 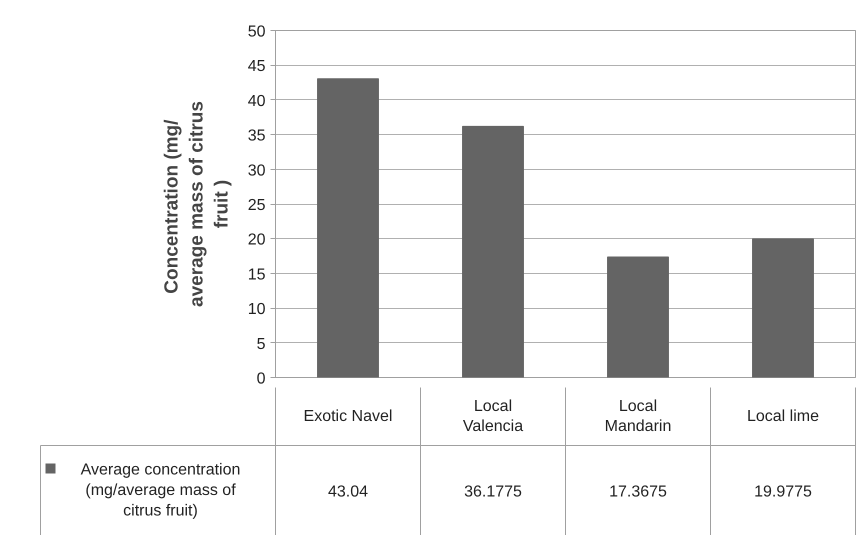 What do you see at coordinates (348, 492) in the screenshot?
I see `data-label: 43.04` at bounding box center [348, 492].